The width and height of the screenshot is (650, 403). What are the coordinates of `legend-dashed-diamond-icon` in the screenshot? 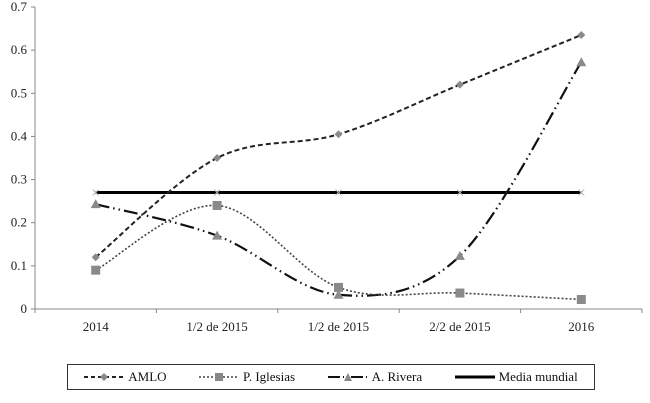 It's located at (104, 377).